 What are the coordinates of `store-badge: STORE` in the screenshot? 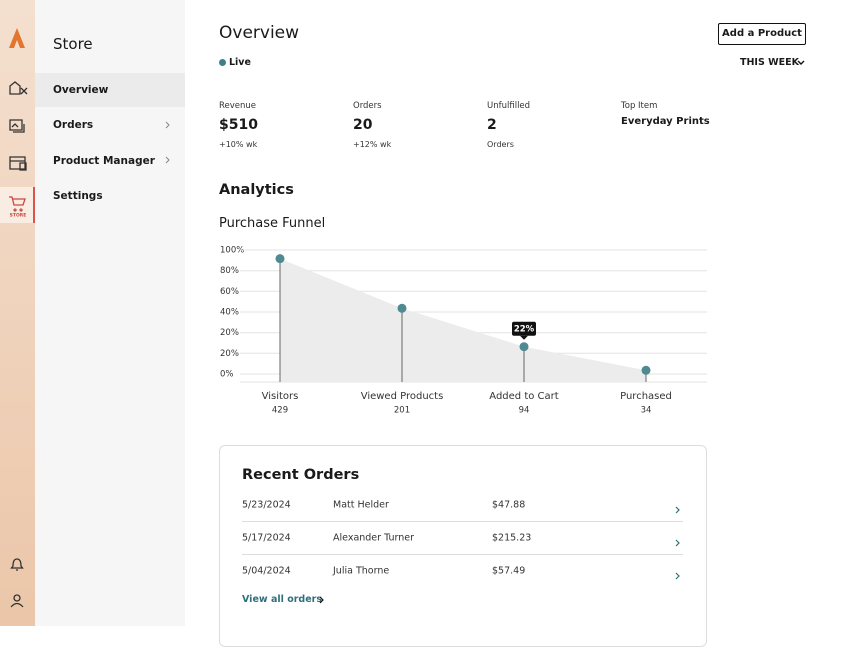 It's located at (18, 216).